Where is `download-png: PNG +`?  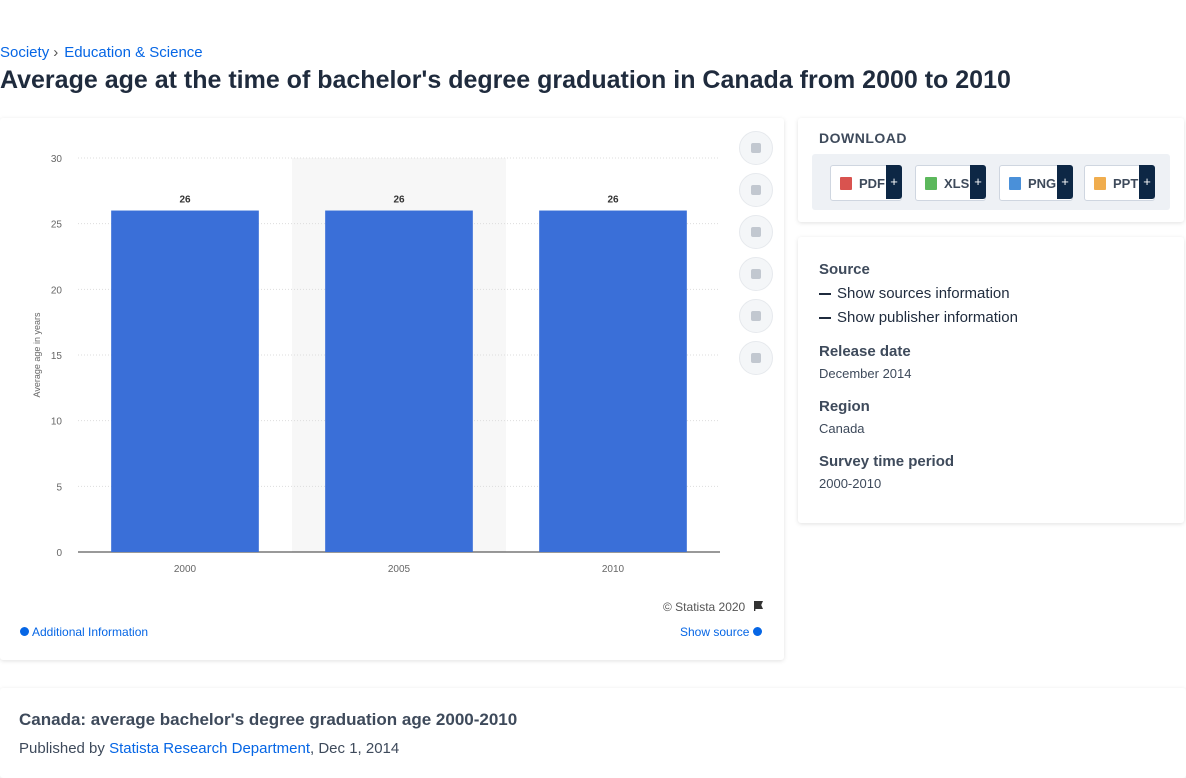 download-png: PNG + is located at coordinates (1036, 183).